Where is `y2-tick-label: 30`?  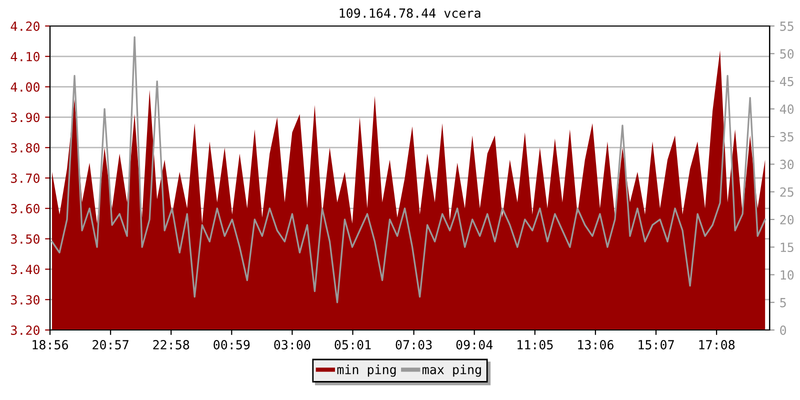 y2-tick-label: 30 is located at coordinates (787, 165).